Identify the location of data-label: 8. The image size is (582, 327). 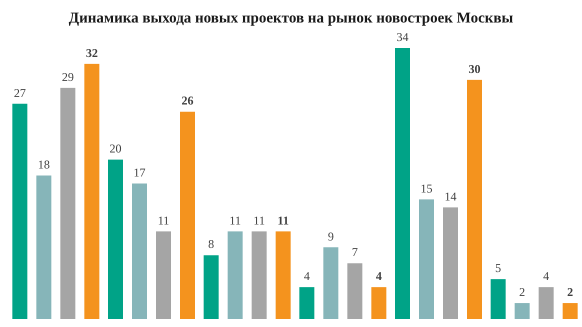
(211, 244).